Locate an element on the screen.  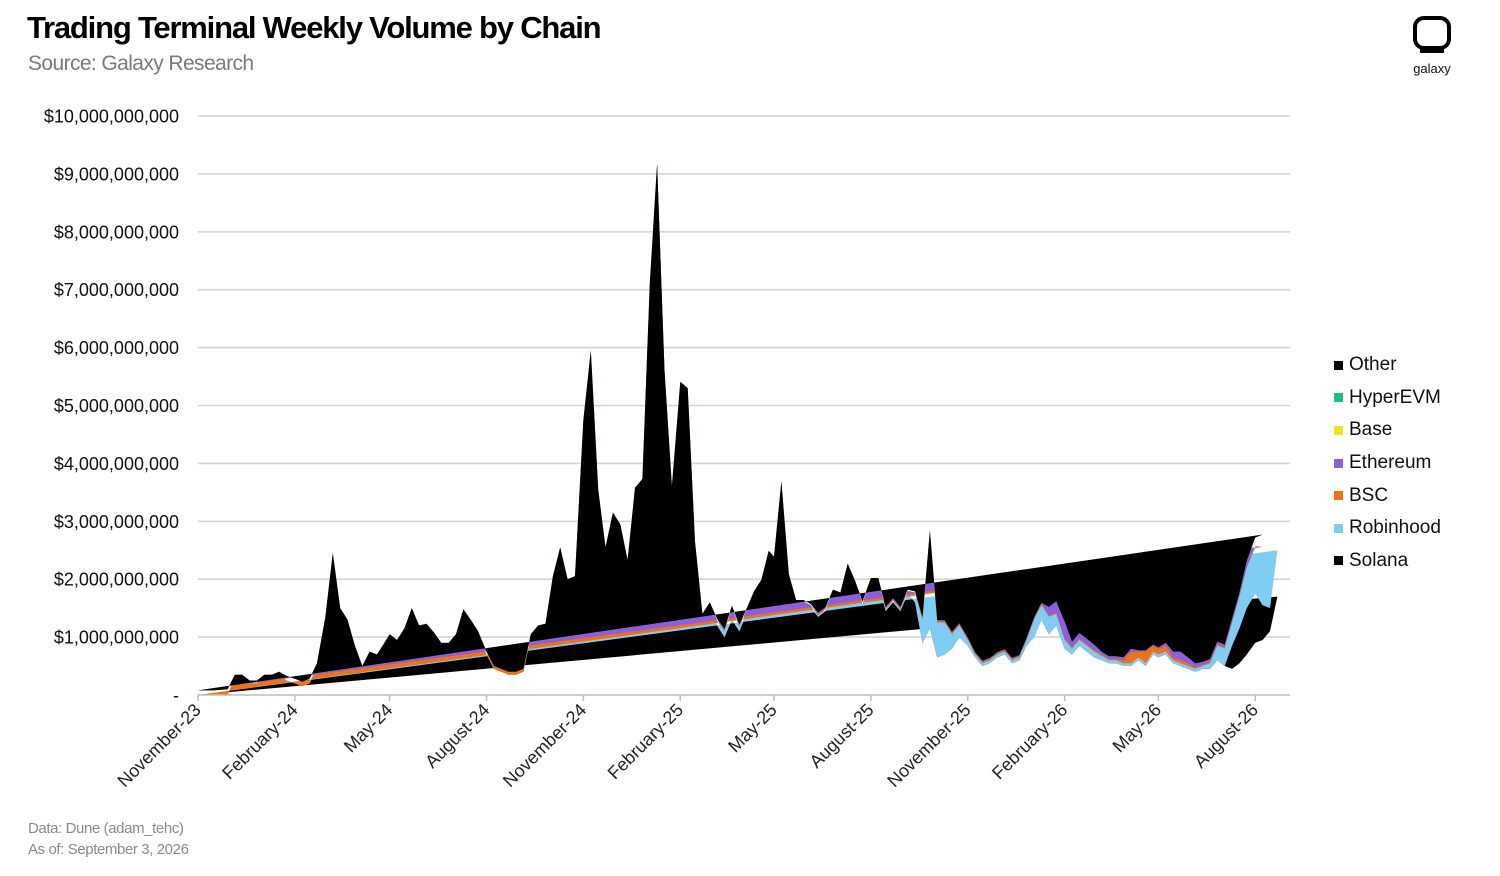
y-tick-label: $1,000,000,000 is located at coordinates (116, 638).